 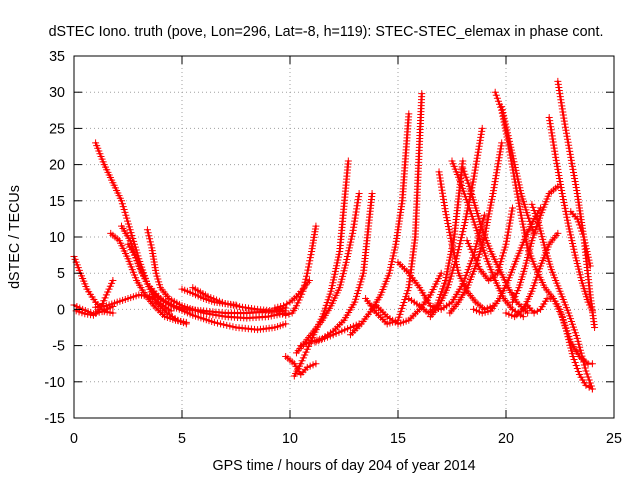 I want to click on x-tick-label: 5, so click(x=182, y=439).